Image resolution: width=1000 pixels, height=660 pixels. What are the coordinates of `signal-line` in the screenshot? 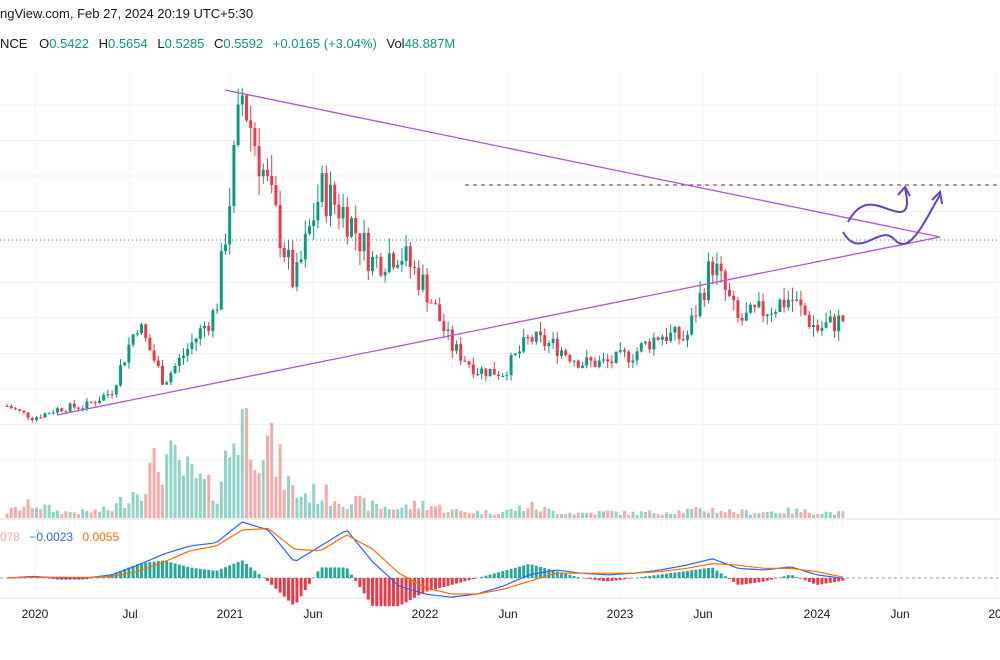 It's located at (425, 561).